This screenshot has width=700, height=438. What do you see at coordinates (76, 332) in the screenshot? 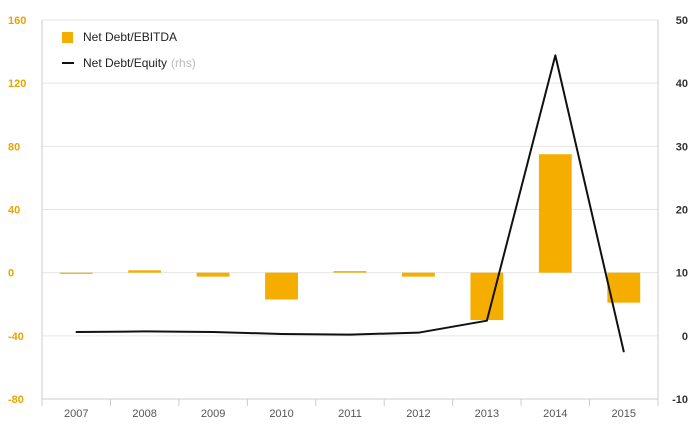
I see `line-point-2007` at bounding box center [76, 332].